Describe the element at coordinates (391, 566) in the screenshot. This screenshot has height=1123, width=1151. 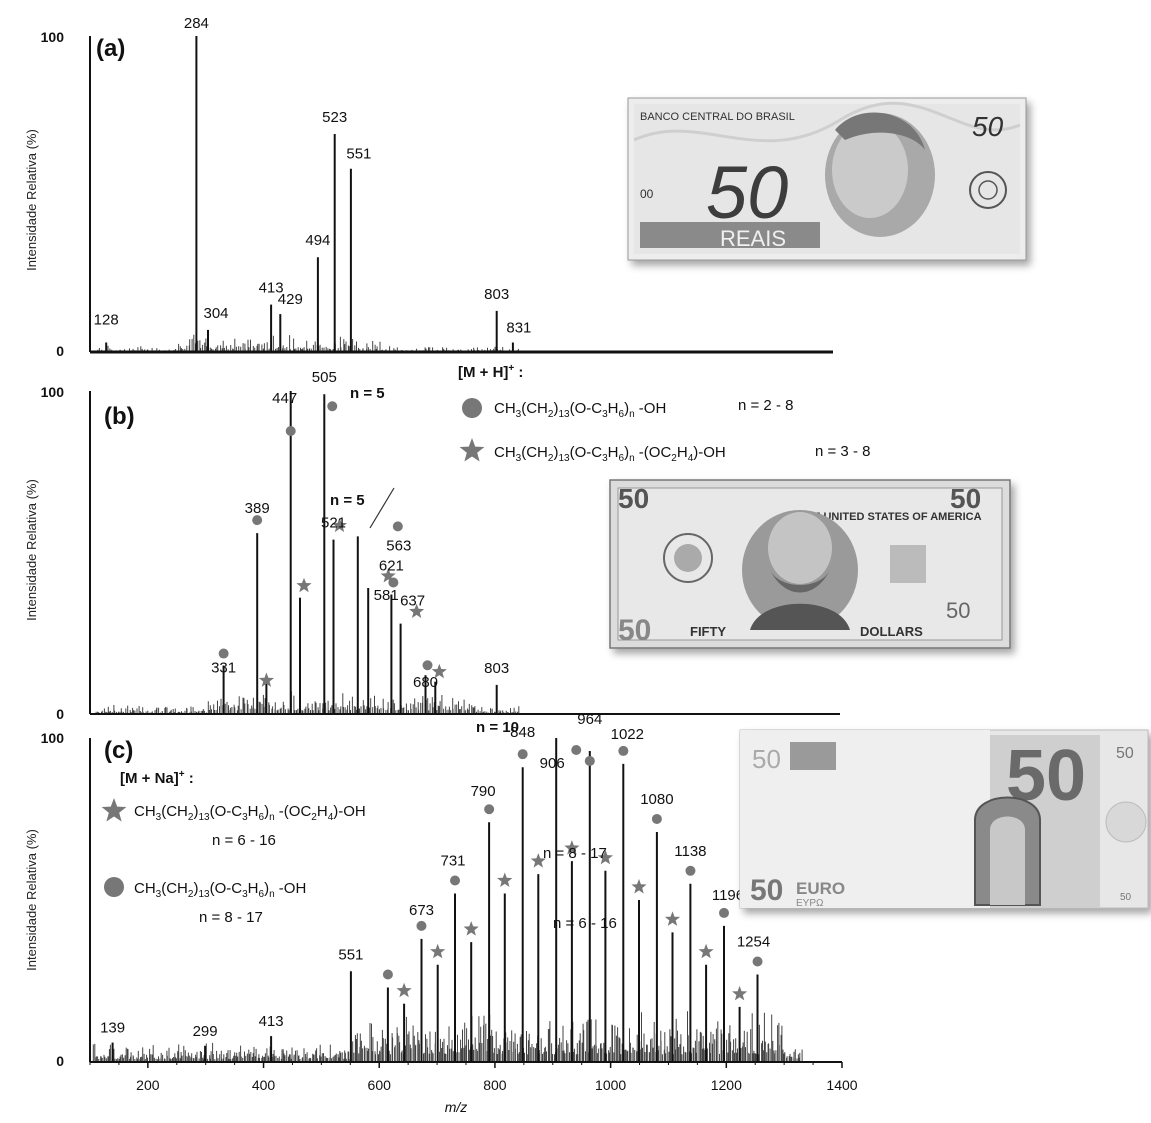
I see `peak-label-621: 621` at that location.